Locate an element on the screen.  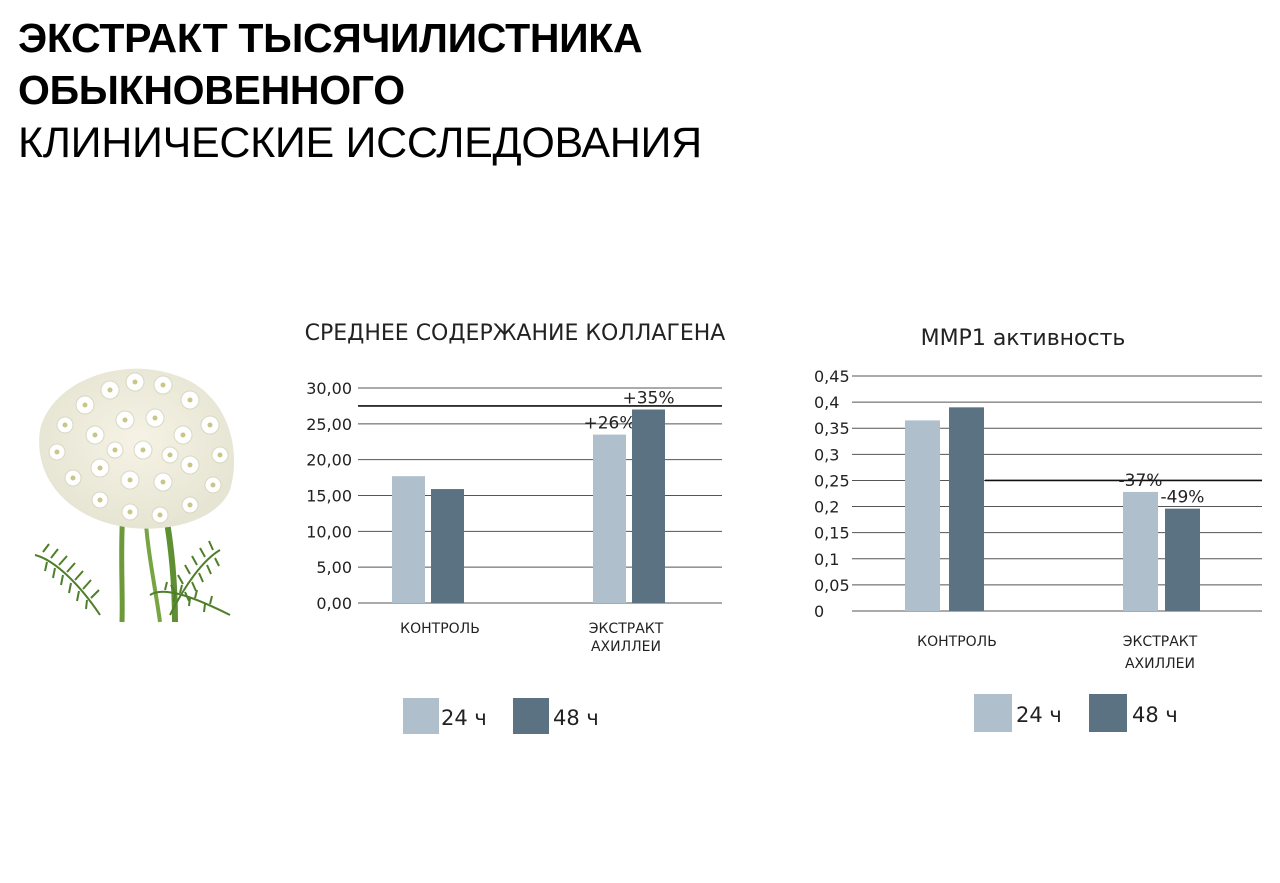
collagen-y-tick-label: 0,00 is located at coordinates (334, 603).